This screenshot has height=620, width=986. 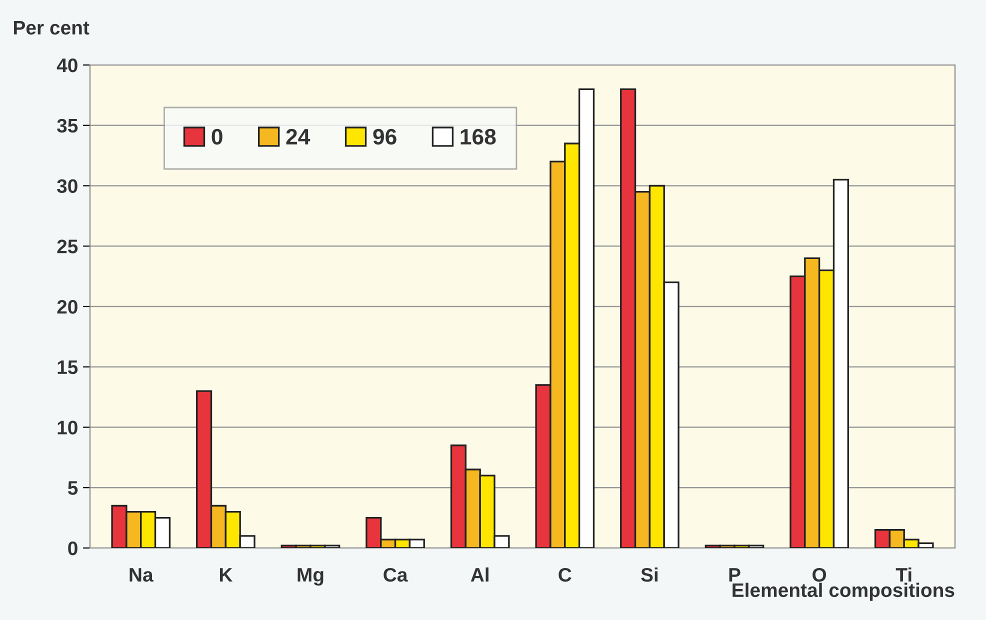 What do you see at coordinates (843, 591) in the screenshot?
I see `x-axis-title: Elemental compositions` at bounding box center [843, 591].